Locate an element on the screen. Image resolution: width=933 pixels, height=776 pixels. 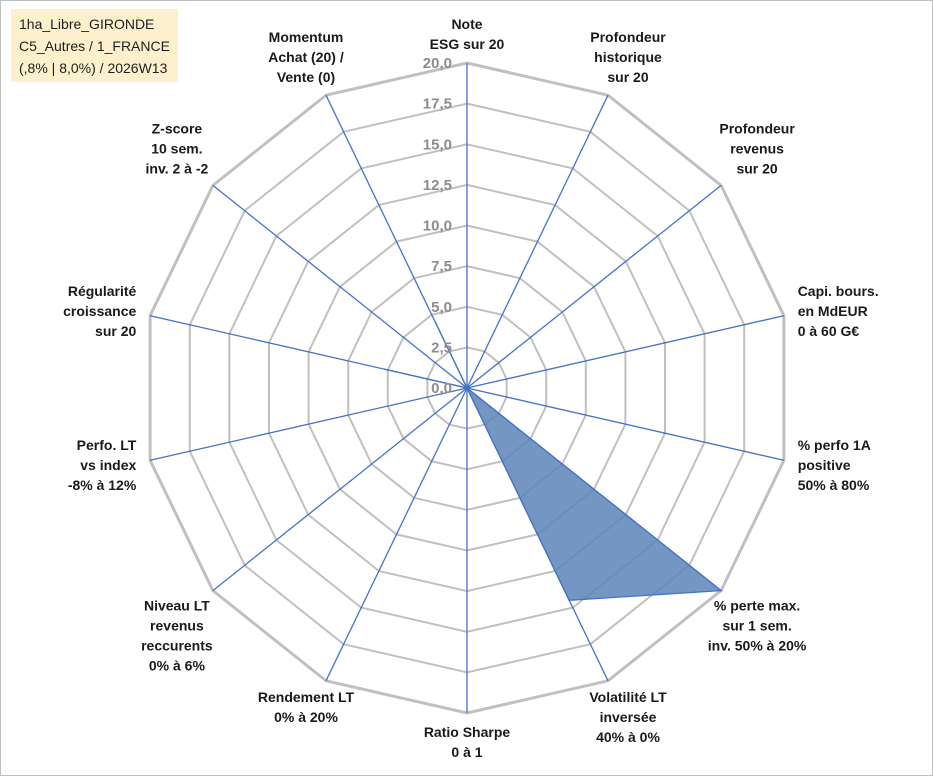
axis-label-line: 10 sem. is located at coordinates (176, 149).